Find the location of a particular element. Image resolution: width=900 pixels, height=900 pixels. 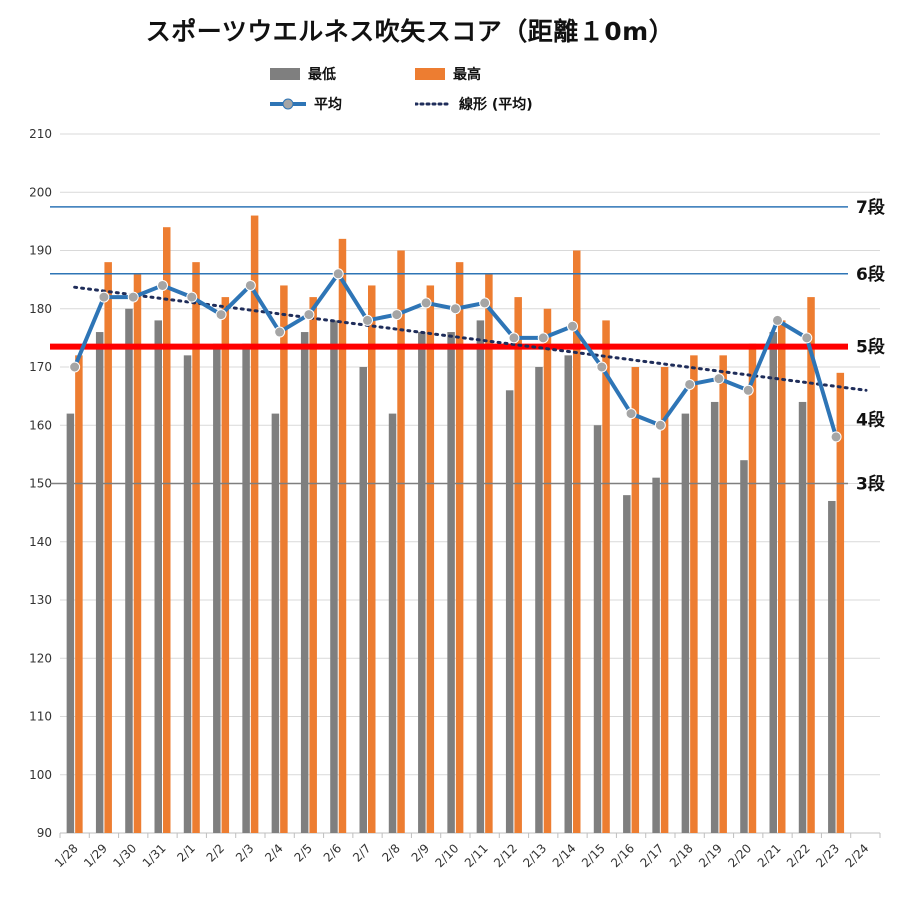

x-tick-label: 2/8 is located at coordinates (391, 853).